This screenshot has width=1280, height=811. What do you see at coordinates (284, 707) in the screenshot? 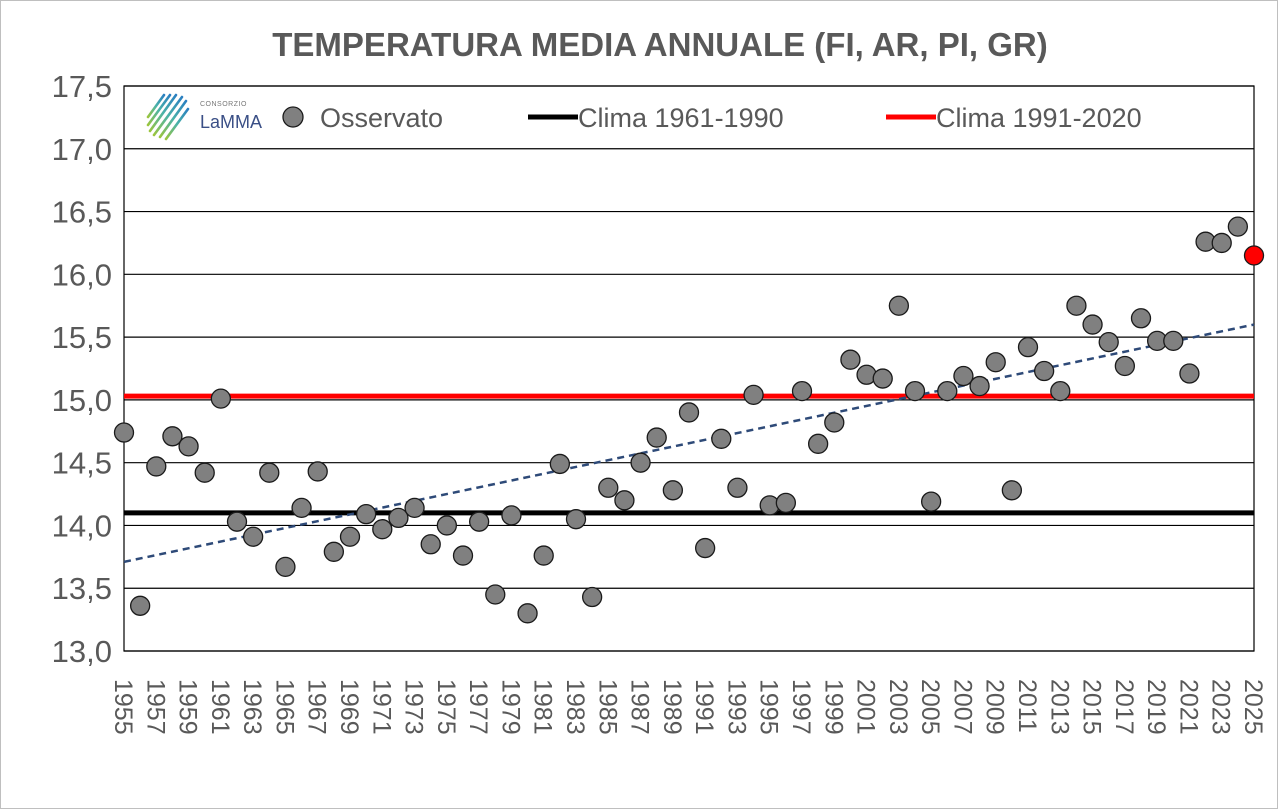
I see `x-tick-label: 1965` at bounding box center [284, 707].